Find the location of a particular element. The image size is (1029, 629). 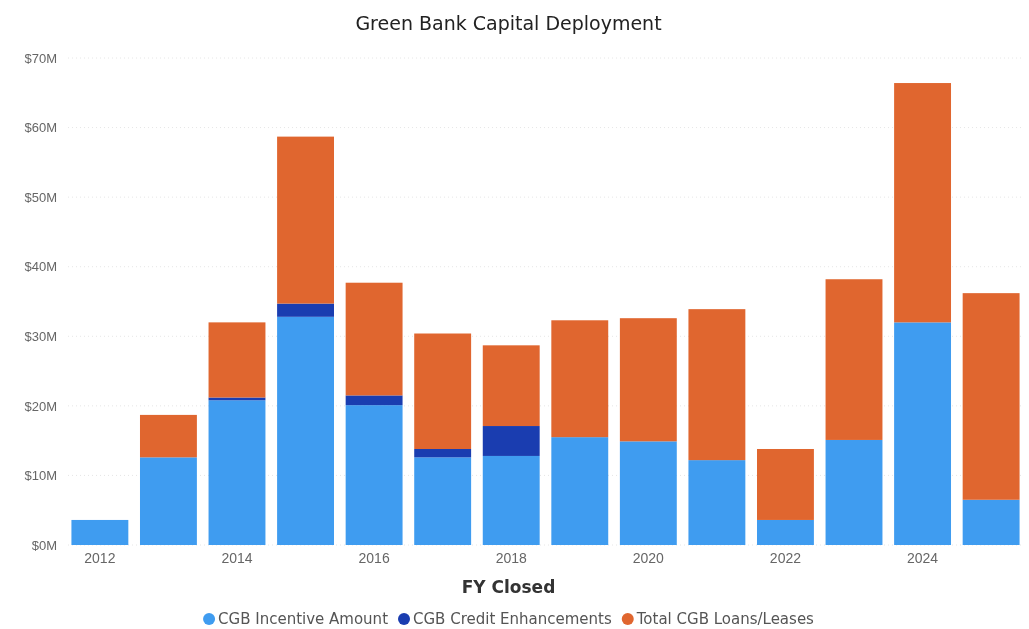

y-tick-label: $0M is located at coordinates (44, 545).